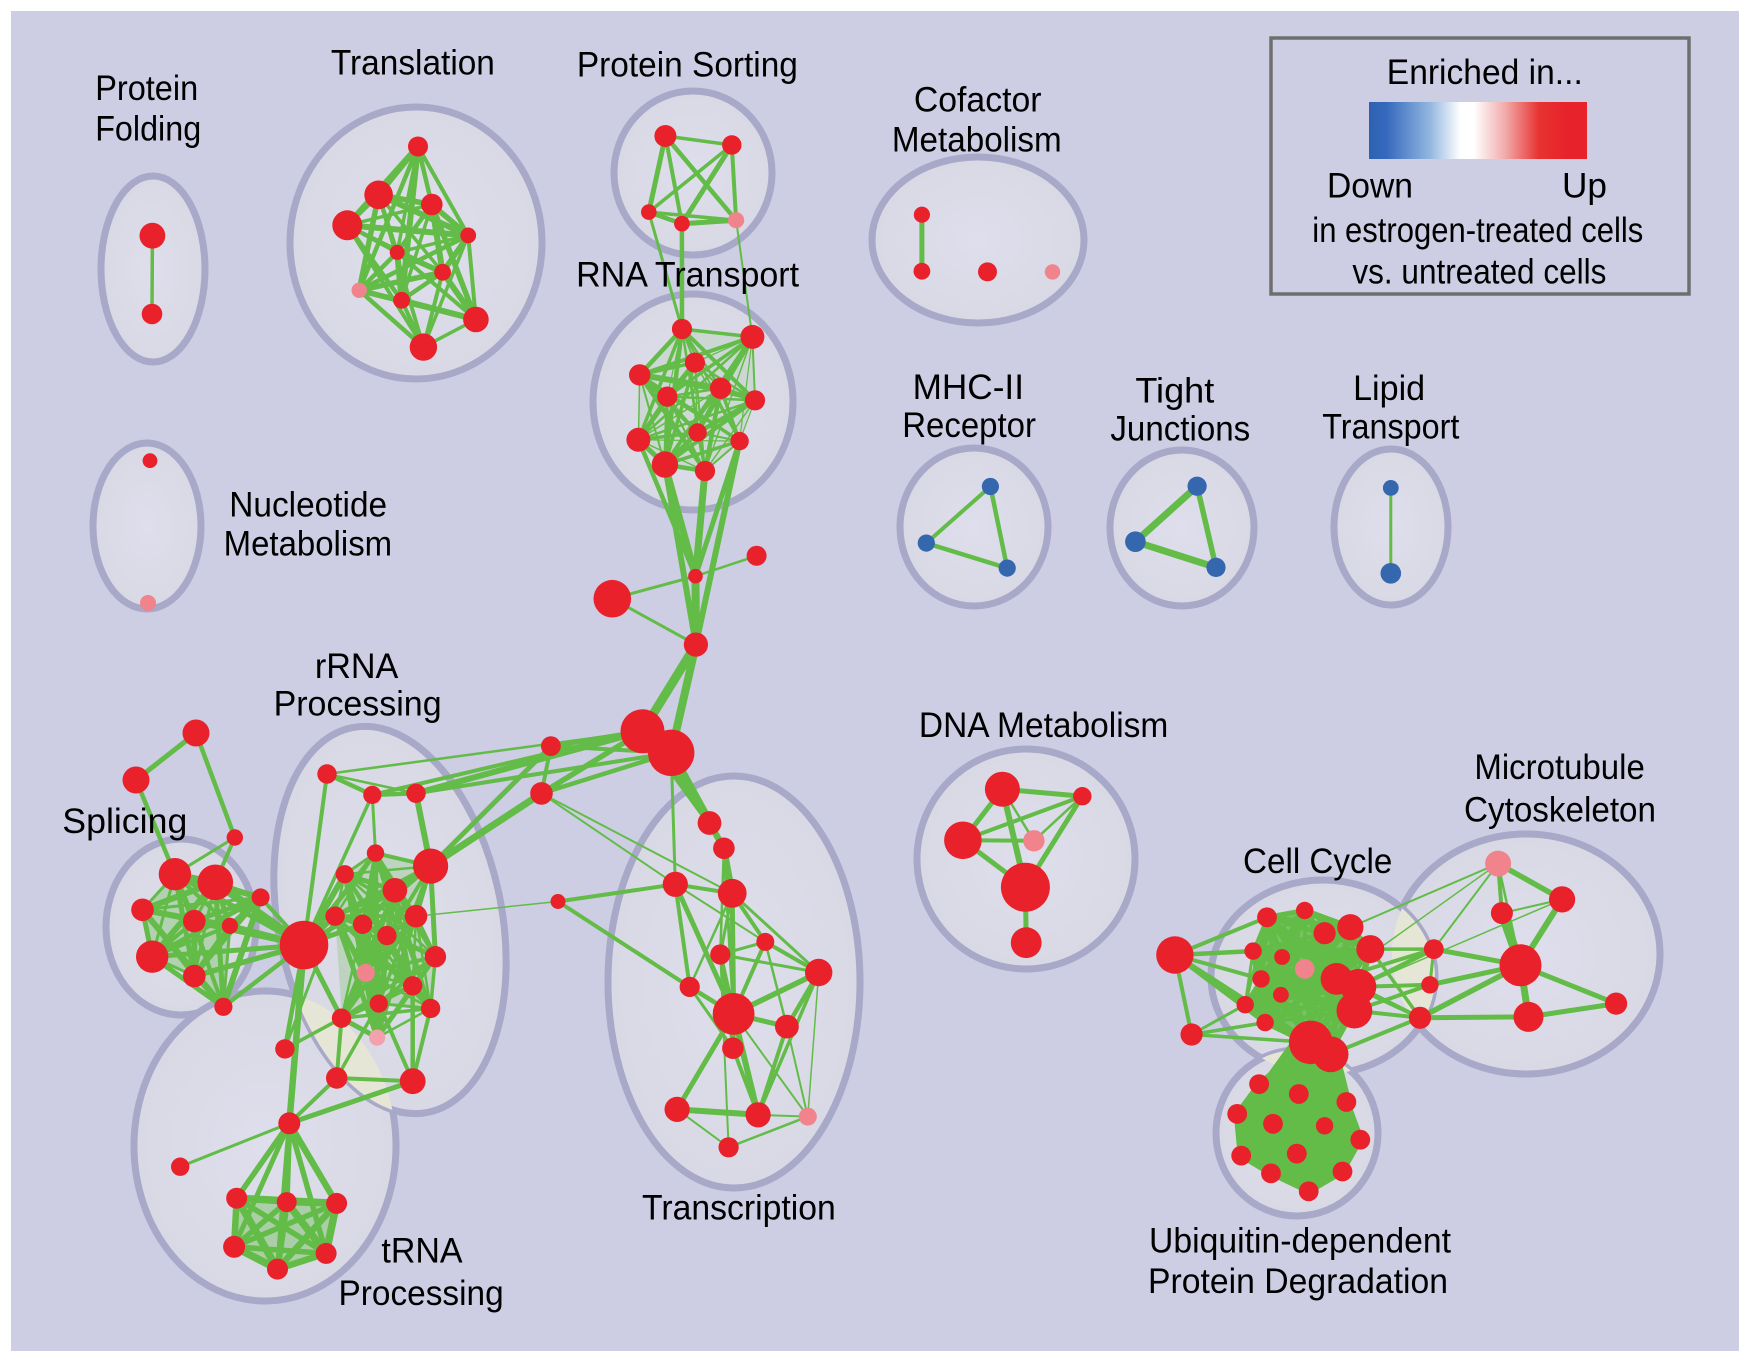 The height and width of the screenshot is (1360, 1750). Describe the element at coordinates (308, 504) in the screenshot. I see `svg-text: Nucleotide` at that location.